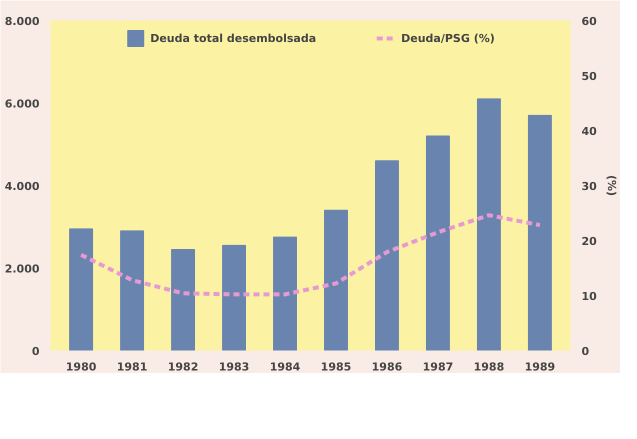  I want to click on y2-tick-label: 10, so click(590, 296).